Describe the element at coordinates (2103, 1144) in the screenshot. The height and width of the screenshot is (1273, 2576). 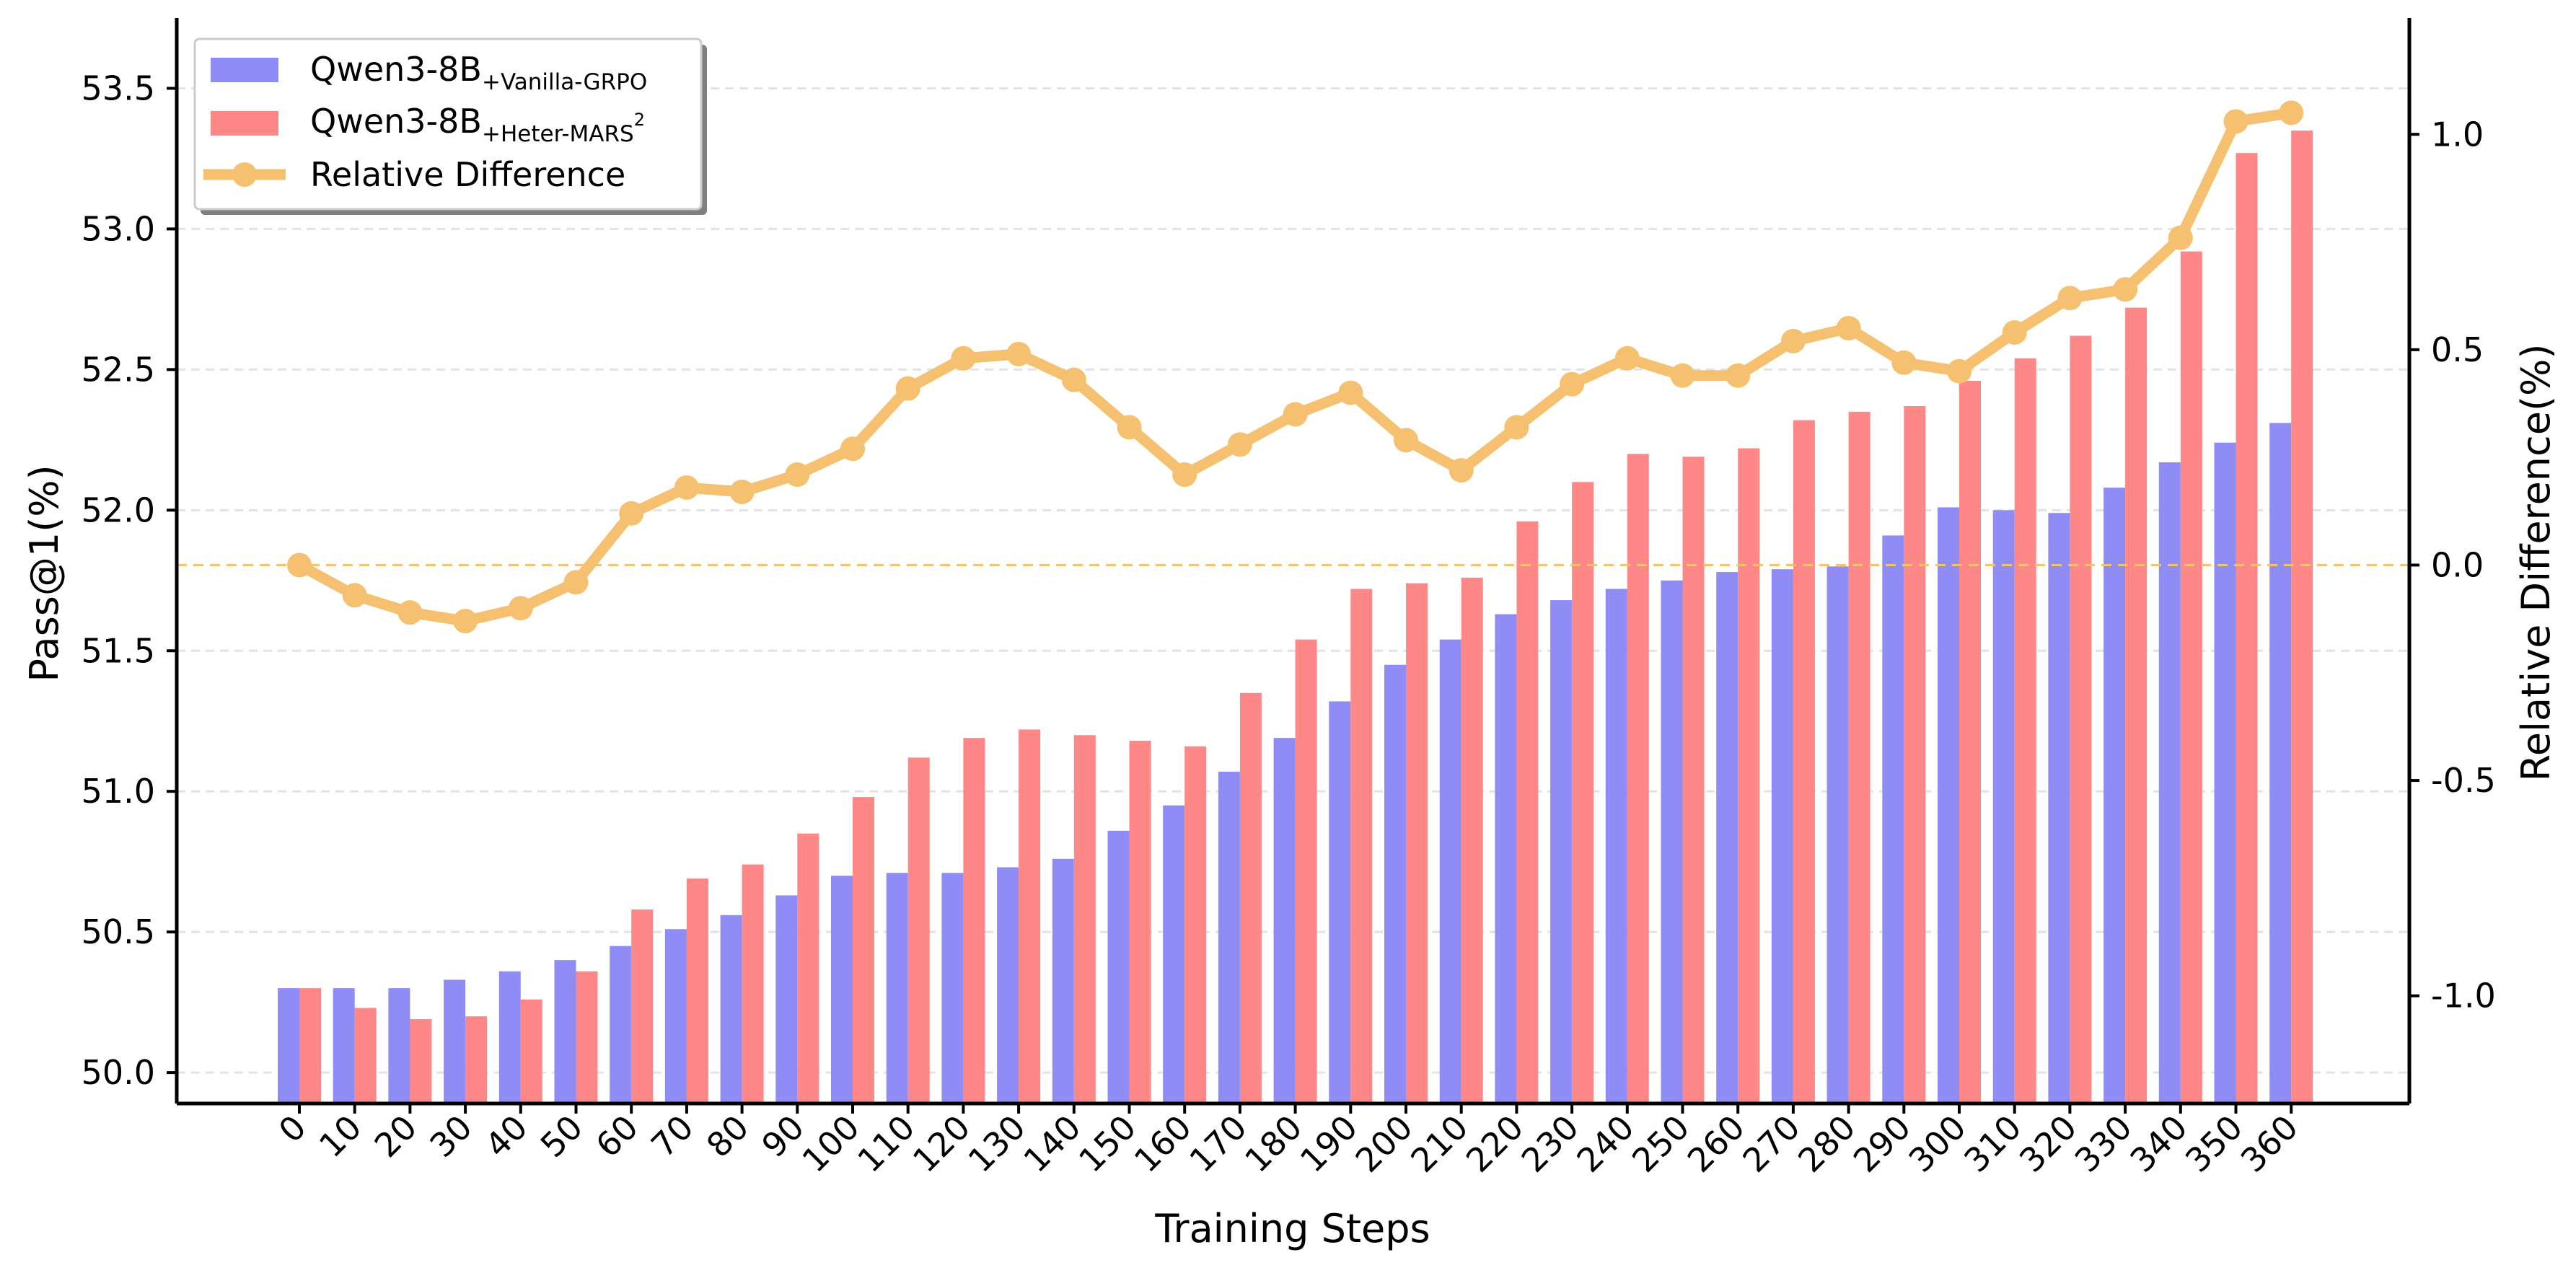
I see `x-tick-label: 330` at that location.